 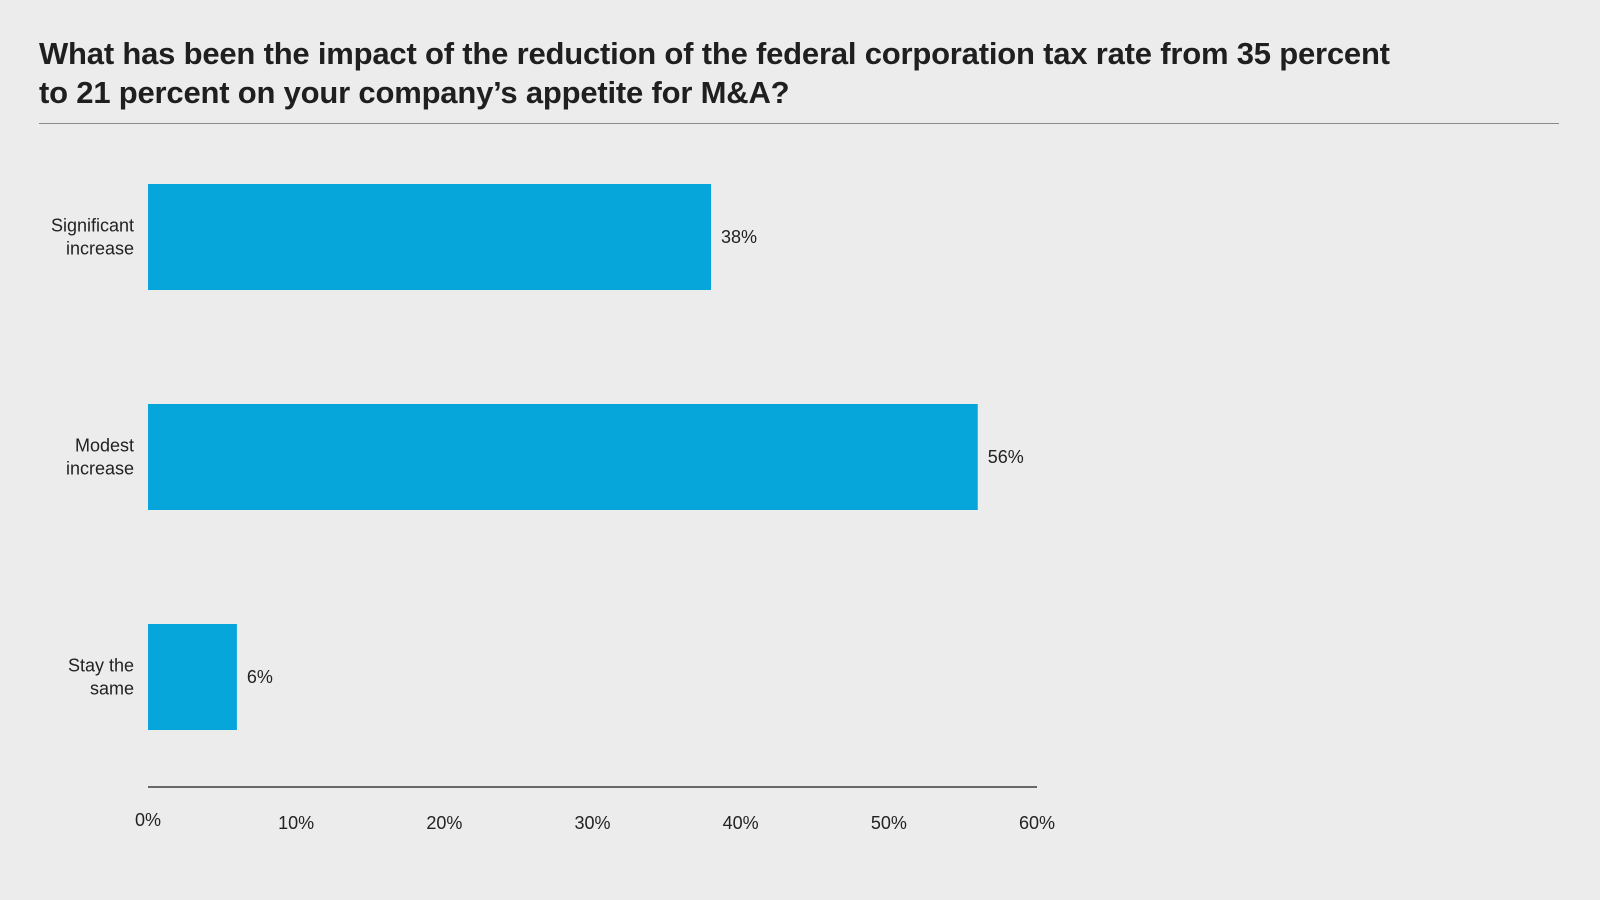 What do you see at coordinates (739, 237) in the screenshot?
I see `data-label-0: 38%` at bounding box center [739, 237].